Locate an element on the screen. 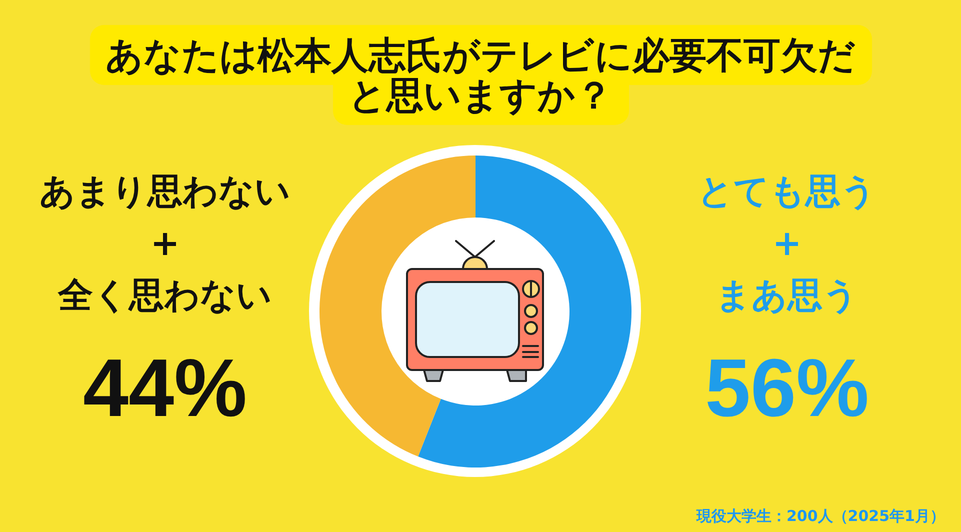 The height and width of the screenshot is (532, 961). data-label: 56% is located at coordinates (787, 388).